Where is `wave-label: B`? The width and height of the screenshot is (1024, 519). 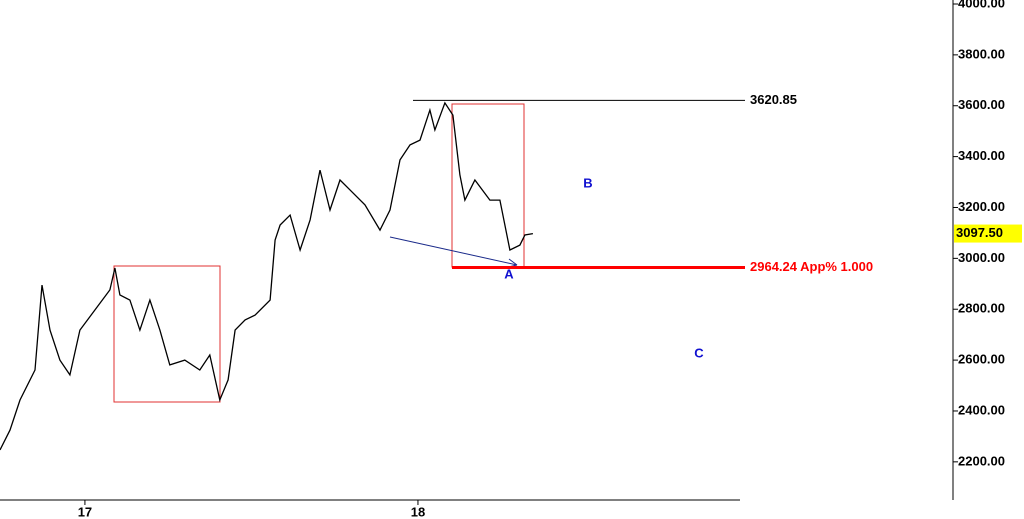
wave-label: B is located at coordinates (587, 182).